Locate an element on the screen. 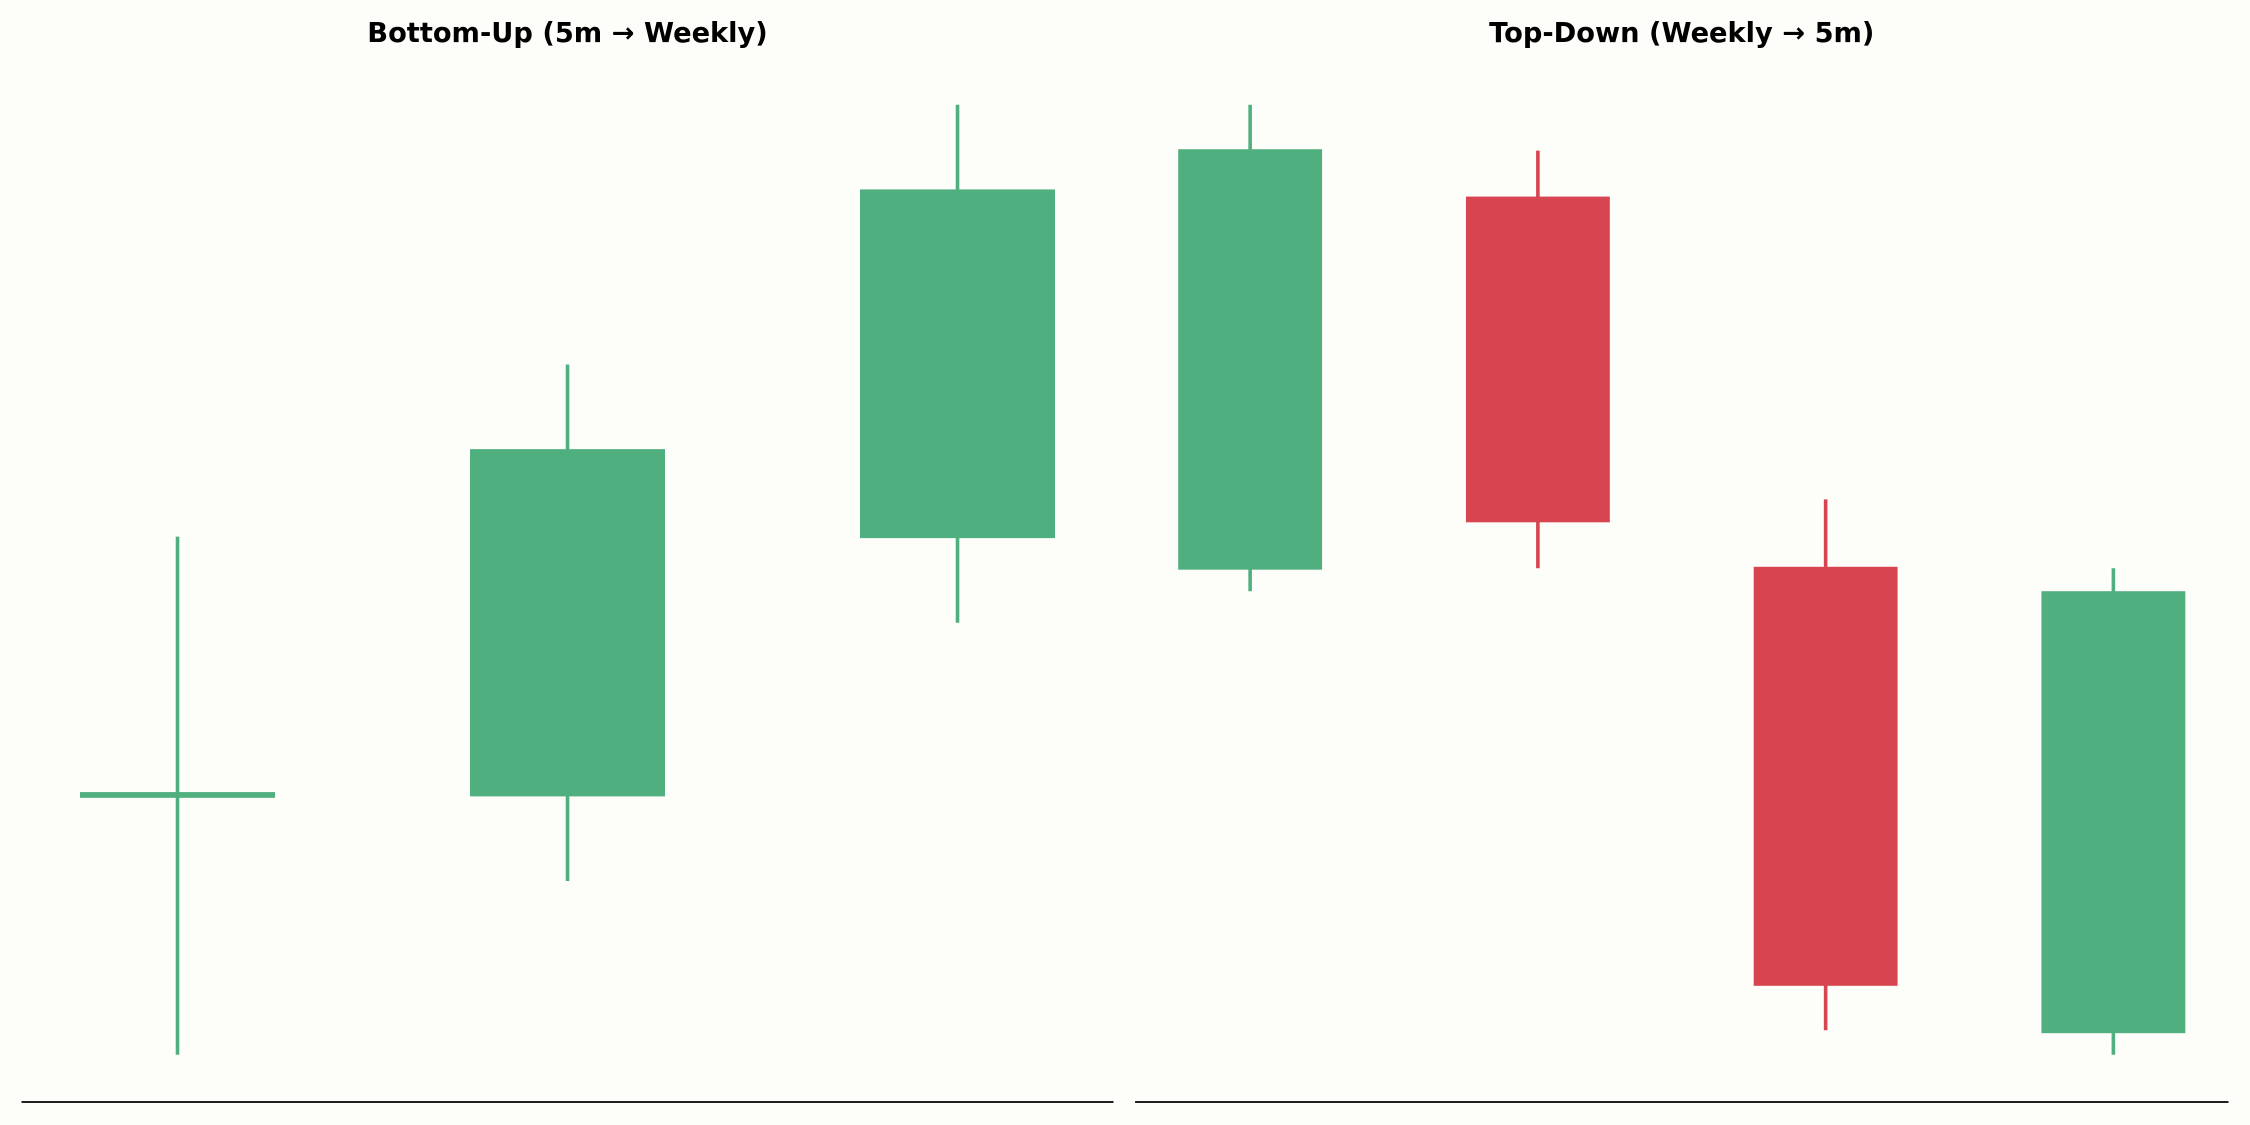 This screenshot has height=1125, width=2250. panel-title: Bottom-Up (5m → Weekly) is located at coordinates (567, 33).